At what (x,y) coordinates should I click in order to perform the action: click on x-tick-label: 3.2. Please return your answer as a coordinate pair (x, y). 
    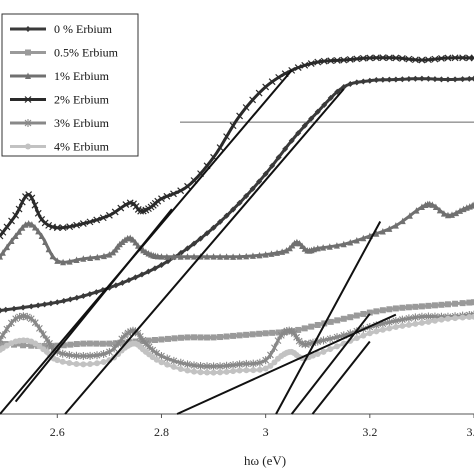
    Looking at the image, I should click on (369, 432).